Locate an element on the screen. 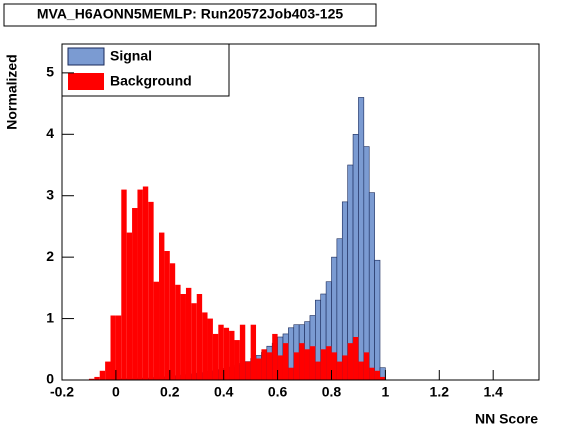 This screenshot has width=567, height=432. x-tick-label: 1.2 is located at coordinates (440, 392).